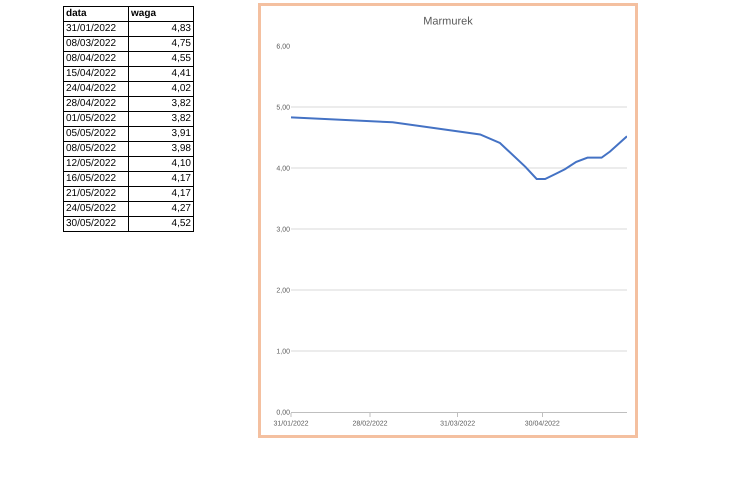 The width and height of the screenshot is (740, 504). I want to click on text: 4,52, so click(161, 224).